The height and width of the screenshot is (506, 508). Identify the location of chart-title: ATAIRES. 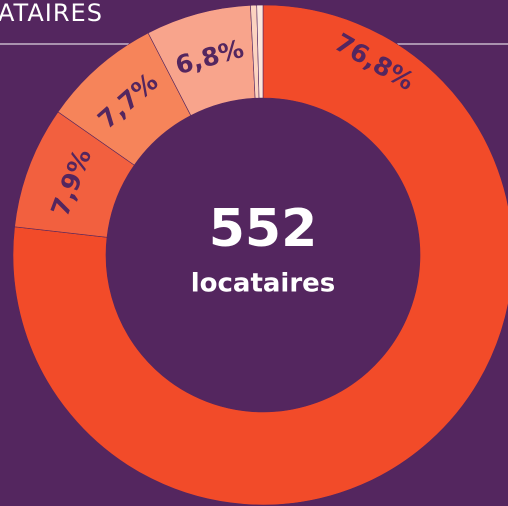
(51, 13).